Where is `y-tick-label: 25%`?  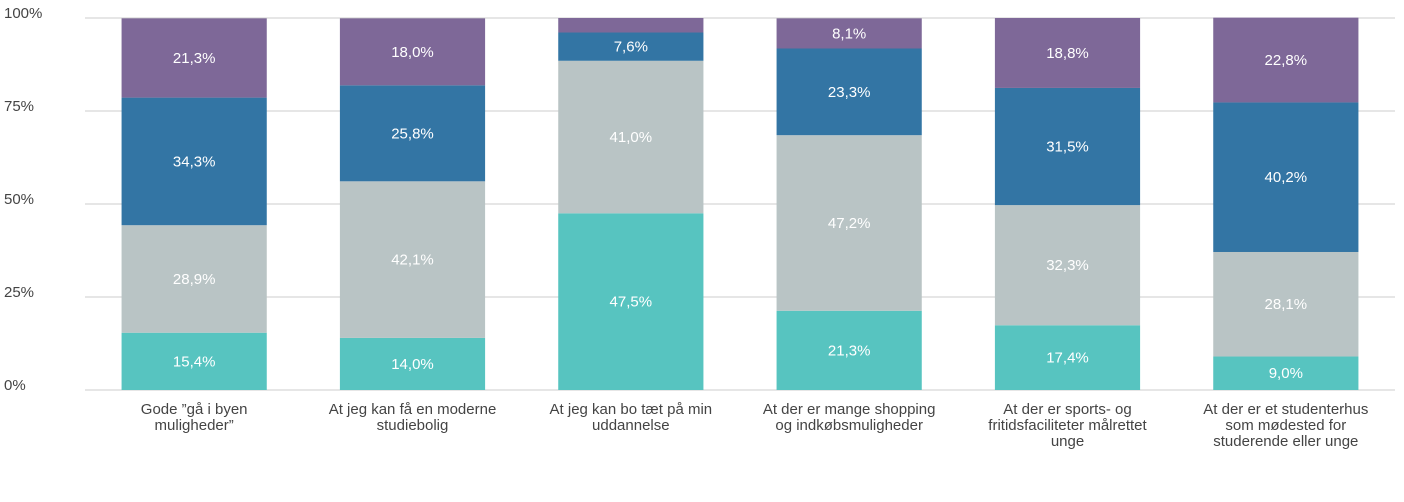 y-tick-label: 25% is located at coordinates (19, 292).